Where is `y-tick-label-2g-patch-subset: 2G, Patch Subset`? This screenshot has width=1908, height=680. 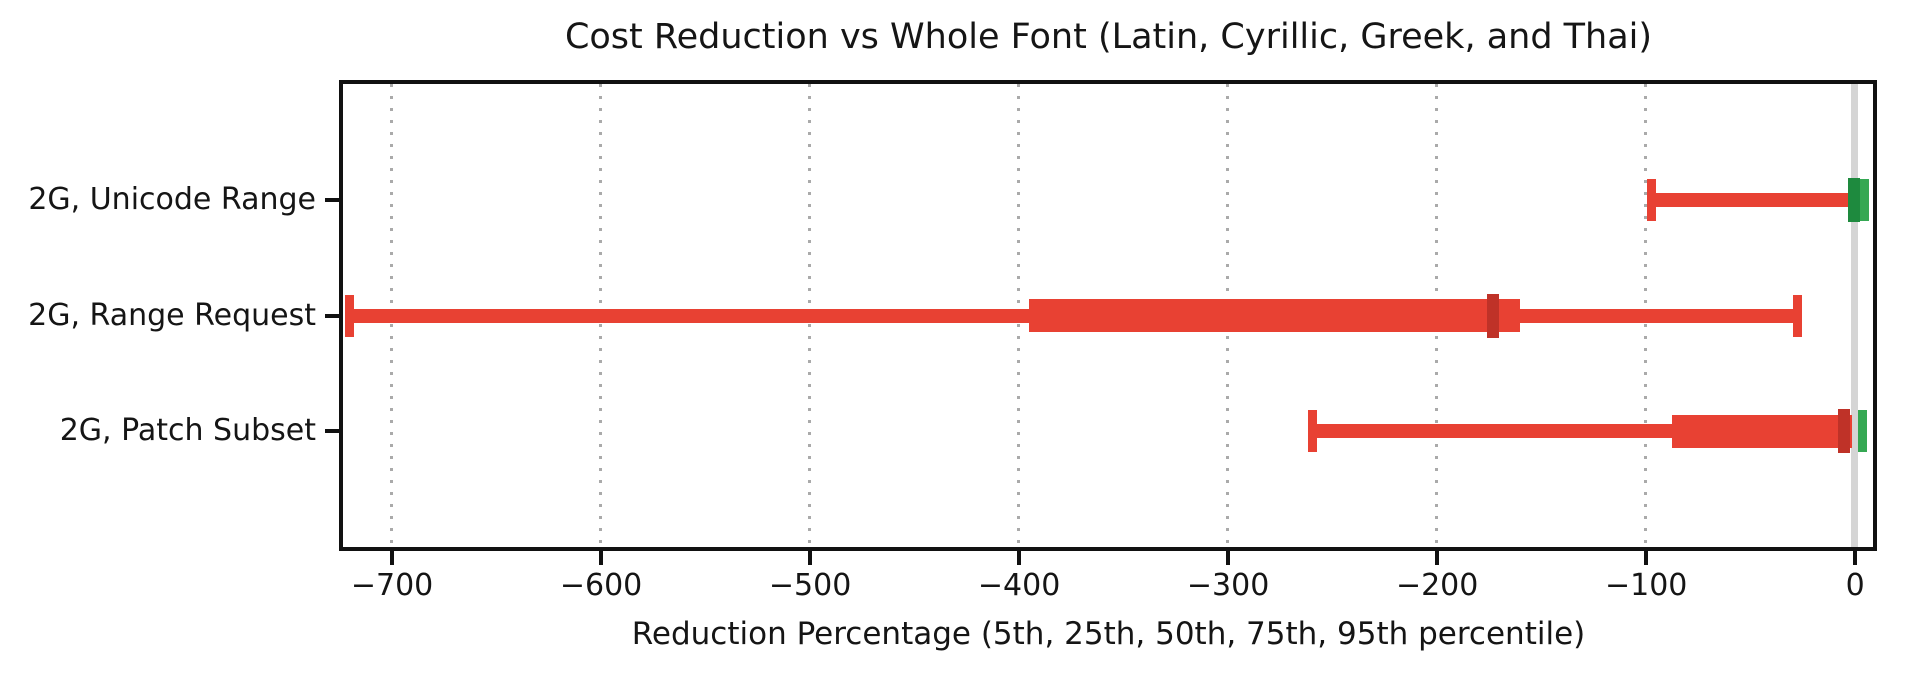
y-tick-label-2g-patch-subset: 2G, Patch Subset is located at coordinates (187, 431).